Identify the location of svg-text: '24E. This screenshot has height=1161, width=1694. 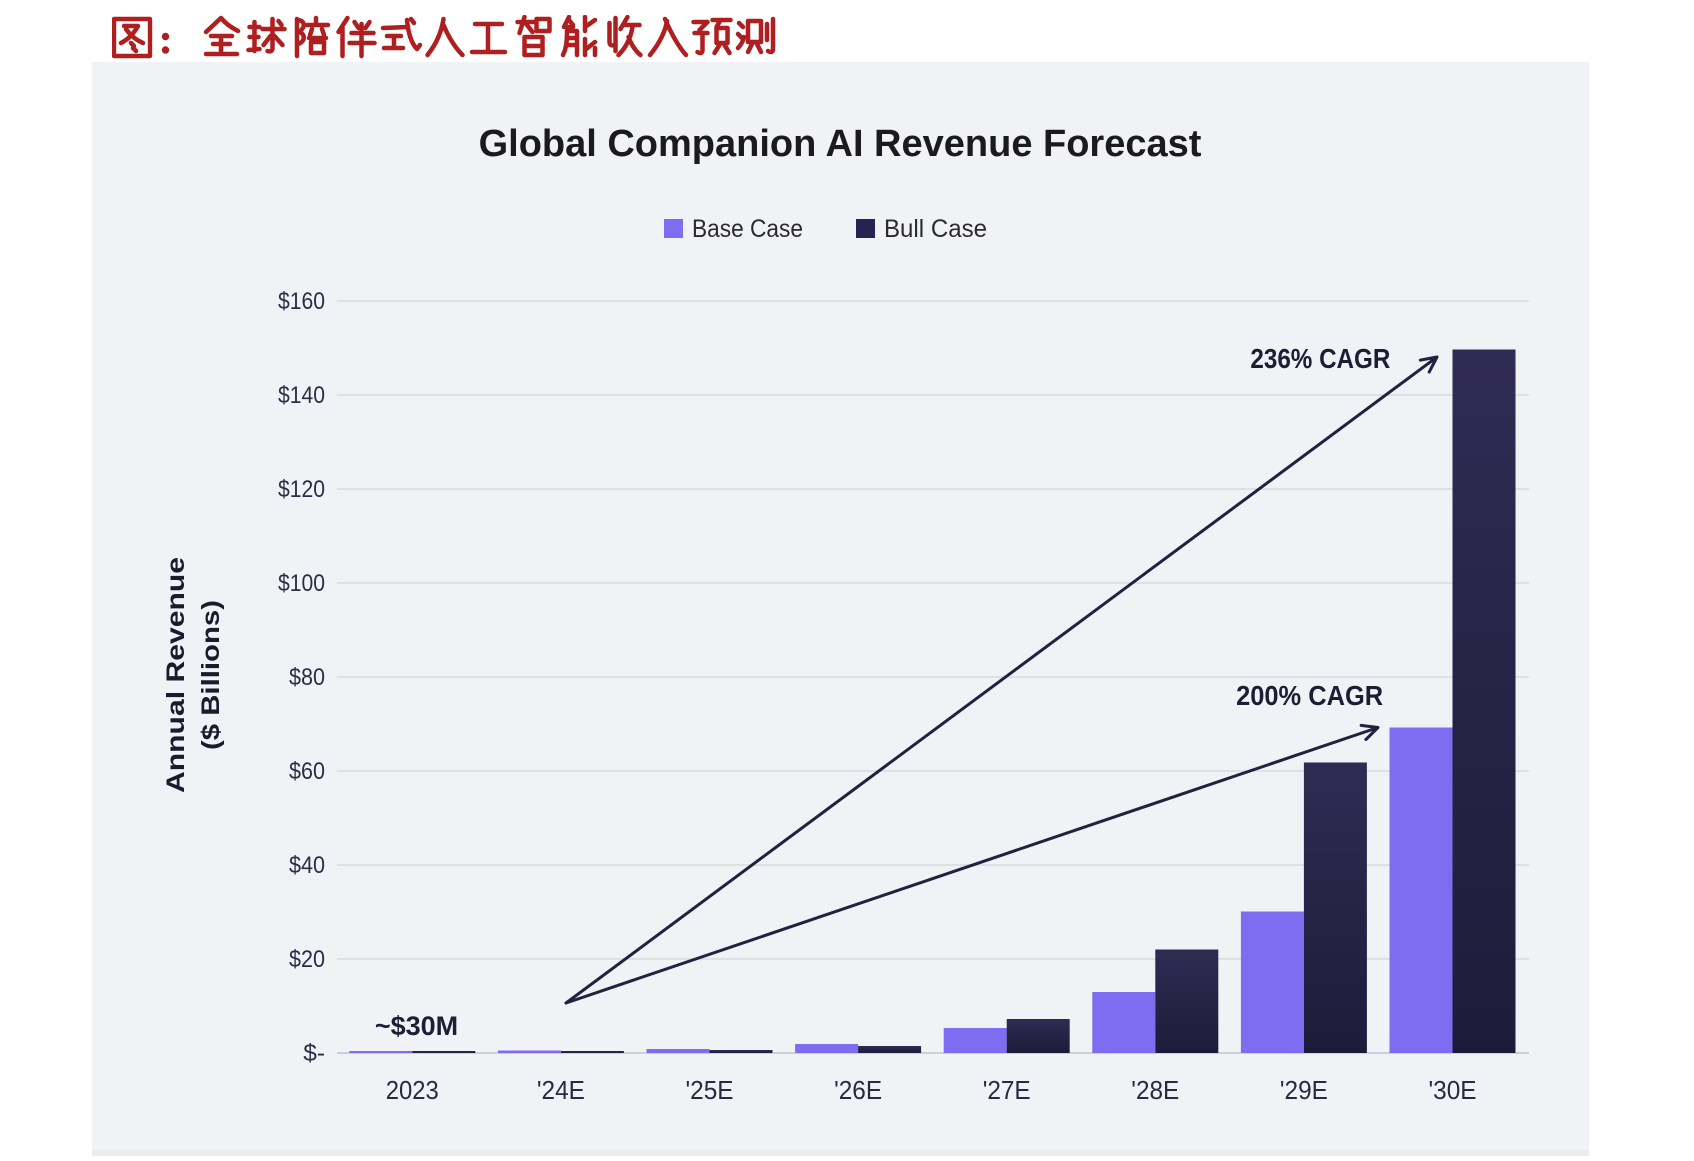
(561, 1090).